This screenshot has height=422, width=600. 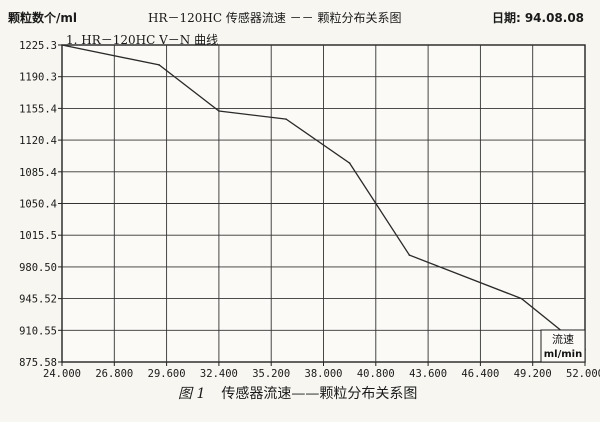 What do you see at coordinates (38, 46) in the screenshot?
I see `y-tick-label: 1225.3` at bounding box center [38, 46].